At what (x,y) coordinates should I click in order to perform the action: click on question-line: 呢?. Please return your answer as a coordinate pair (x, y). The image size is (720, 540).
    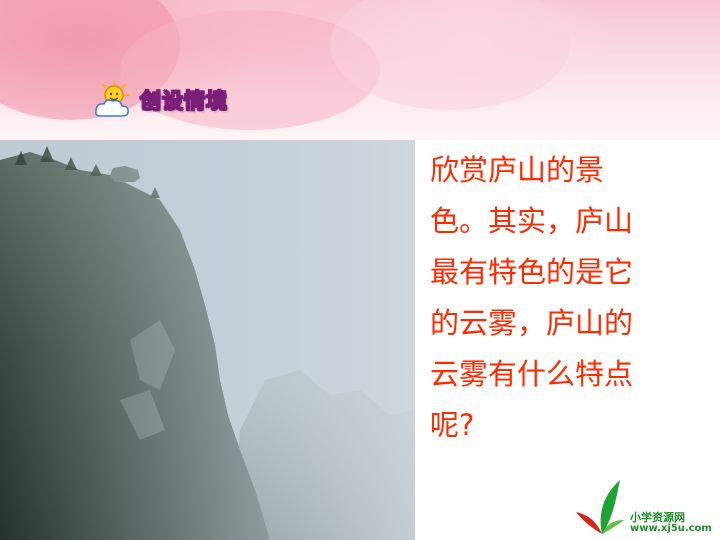
    Looking at the image, I should click on (452, 425).